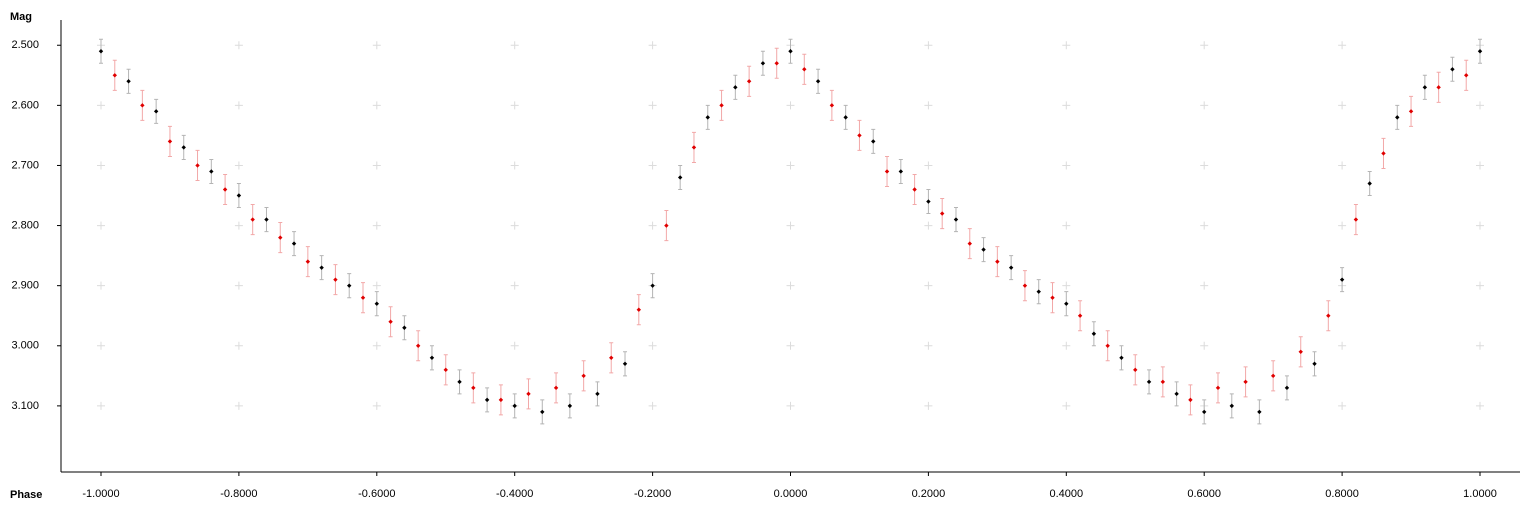  Describe the element at coordinates (26, 495) in the screenshot. I see `x-axis-title: Phase` at that location.